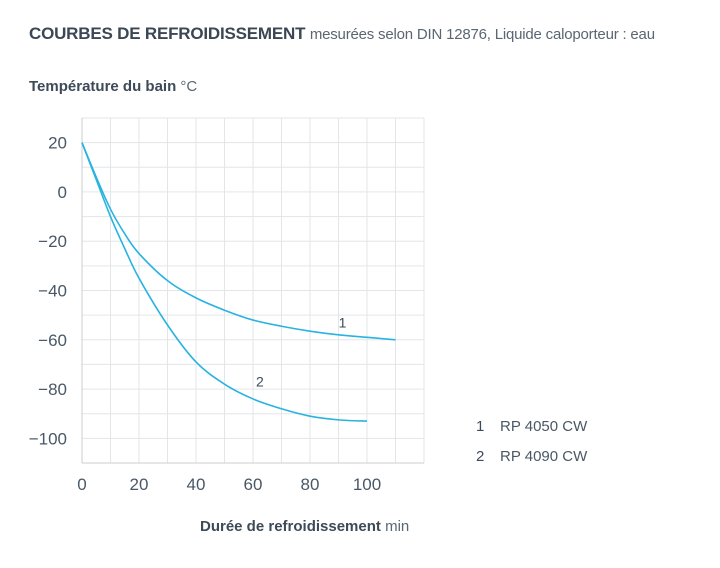  I want to click on legend: 1 RP 4050 CW 2 RP 4090 CW, so click(531, 448).